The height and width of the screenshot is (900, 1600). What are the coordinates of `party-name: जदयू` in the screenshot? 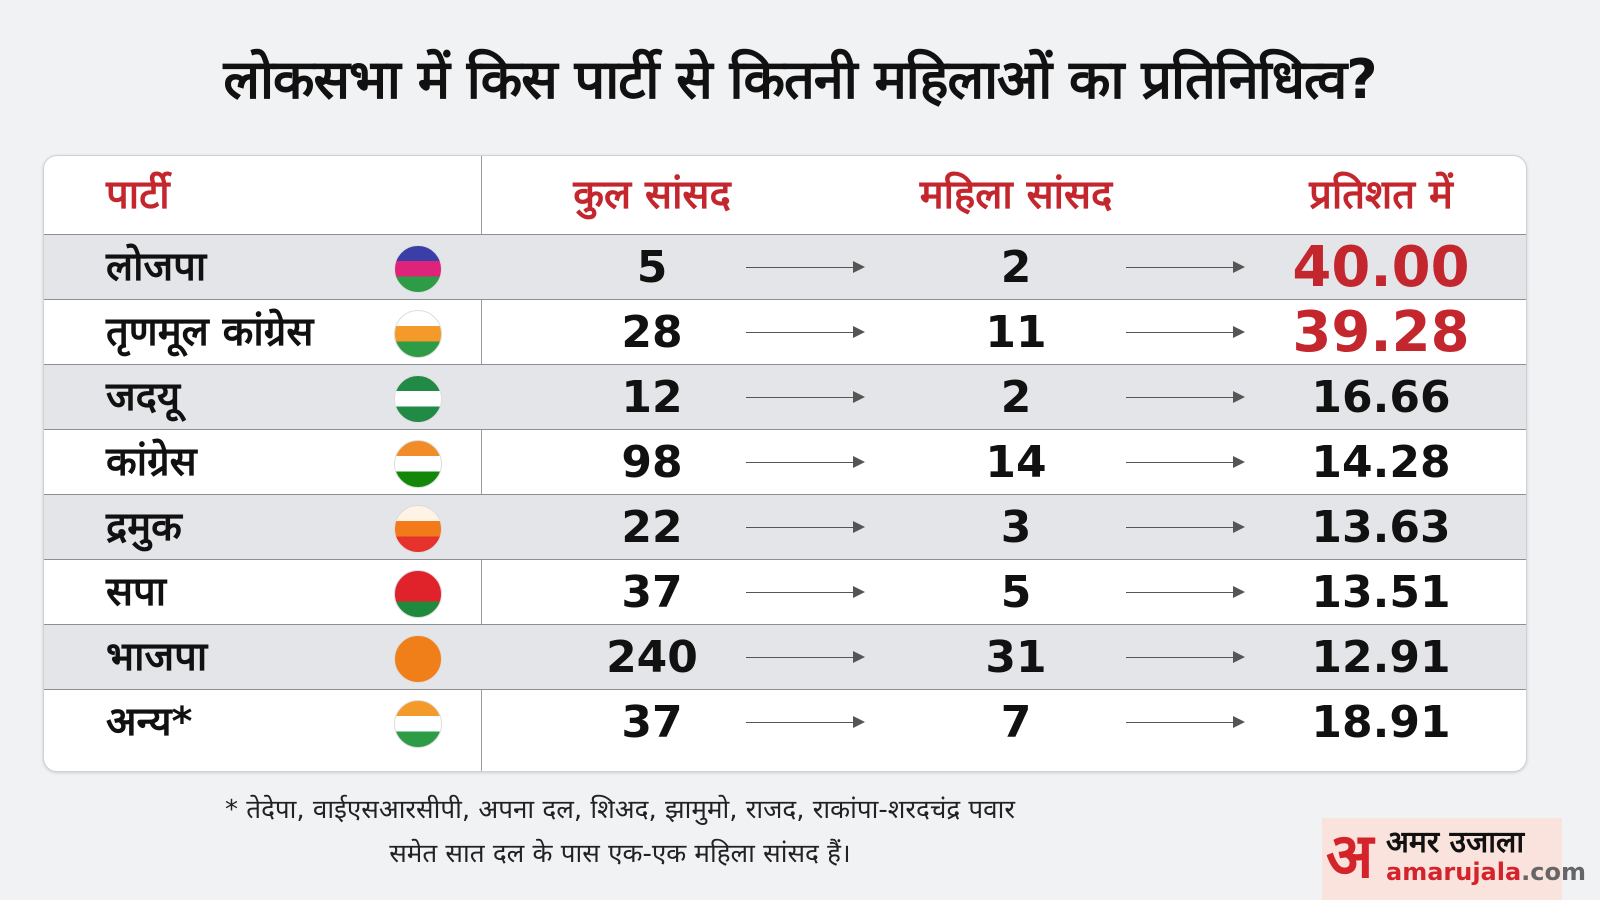 It's located at (143, 397).